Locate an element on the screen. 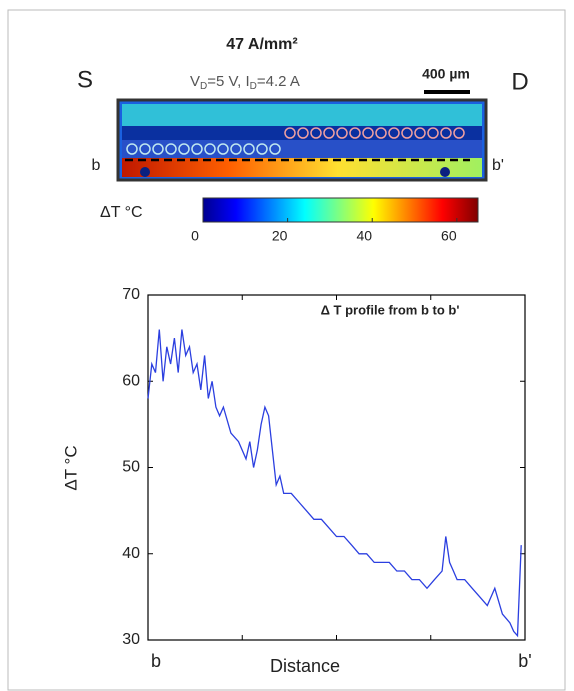 Image resolution: width=574 pixels, height=691 pixels. bias-part: =4.2 A is located at coordinates (278, 81).